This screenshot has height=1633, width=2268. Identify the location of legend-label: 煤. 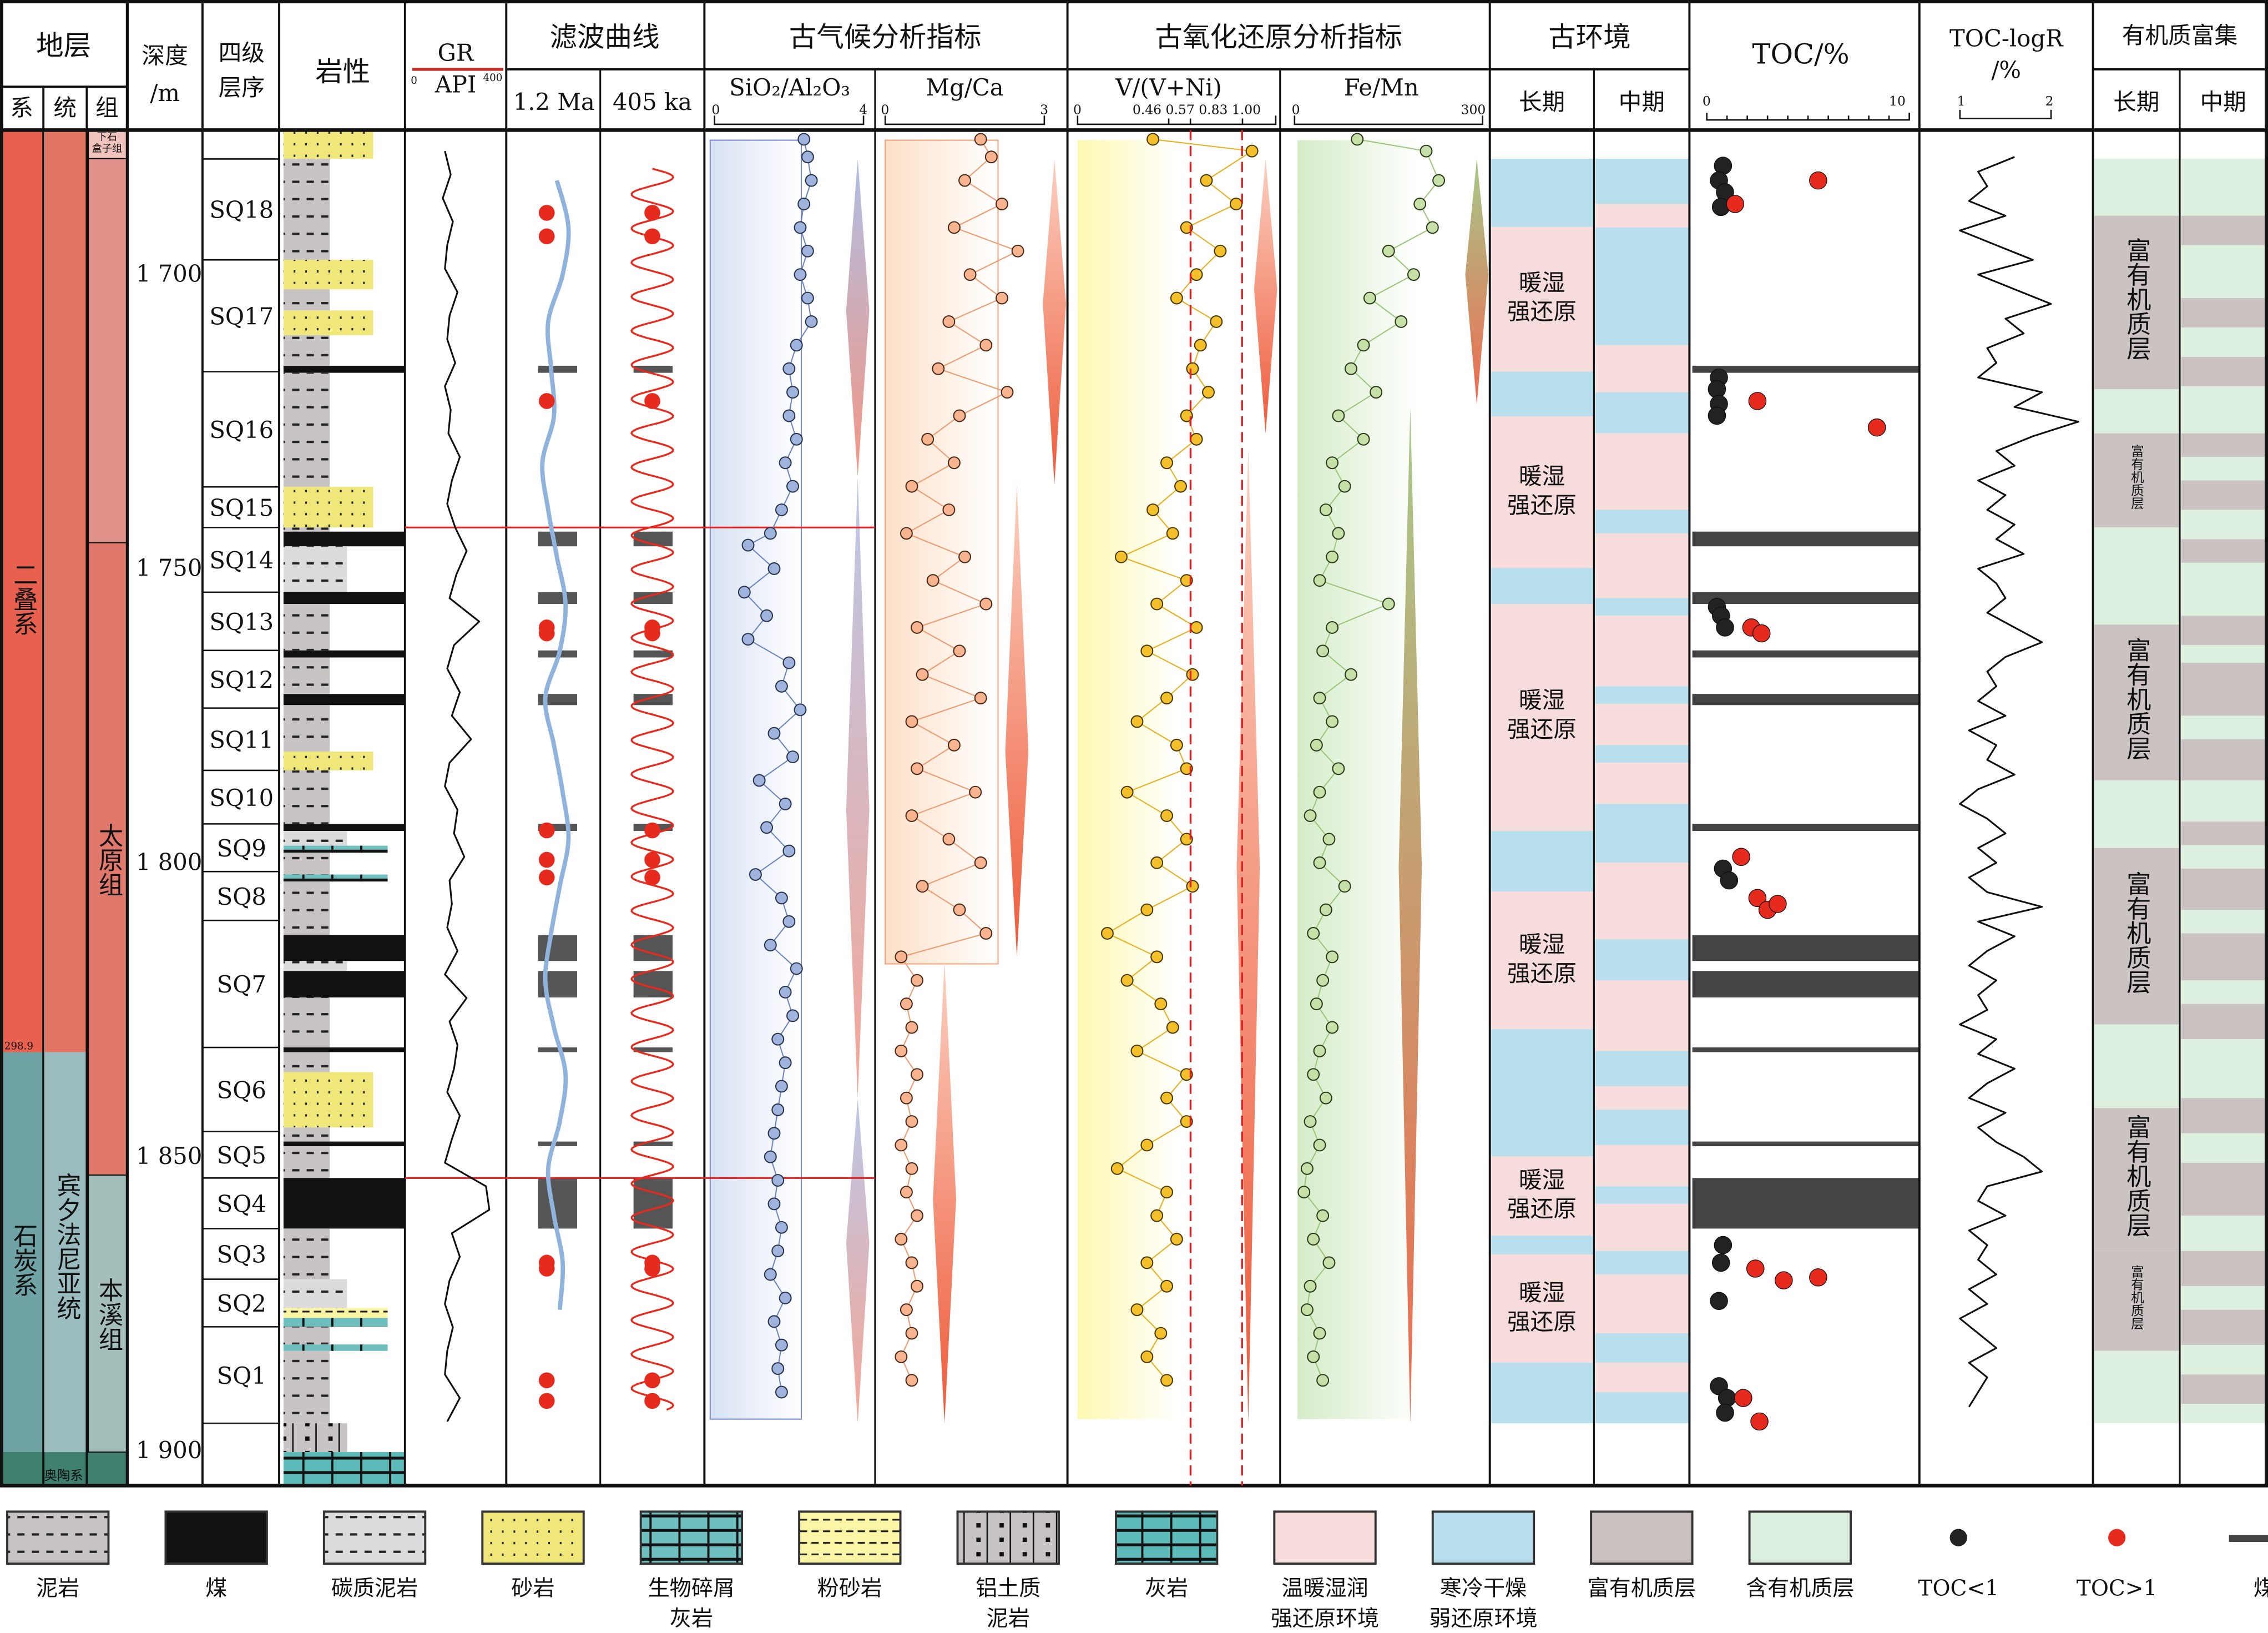
(216, 1588).